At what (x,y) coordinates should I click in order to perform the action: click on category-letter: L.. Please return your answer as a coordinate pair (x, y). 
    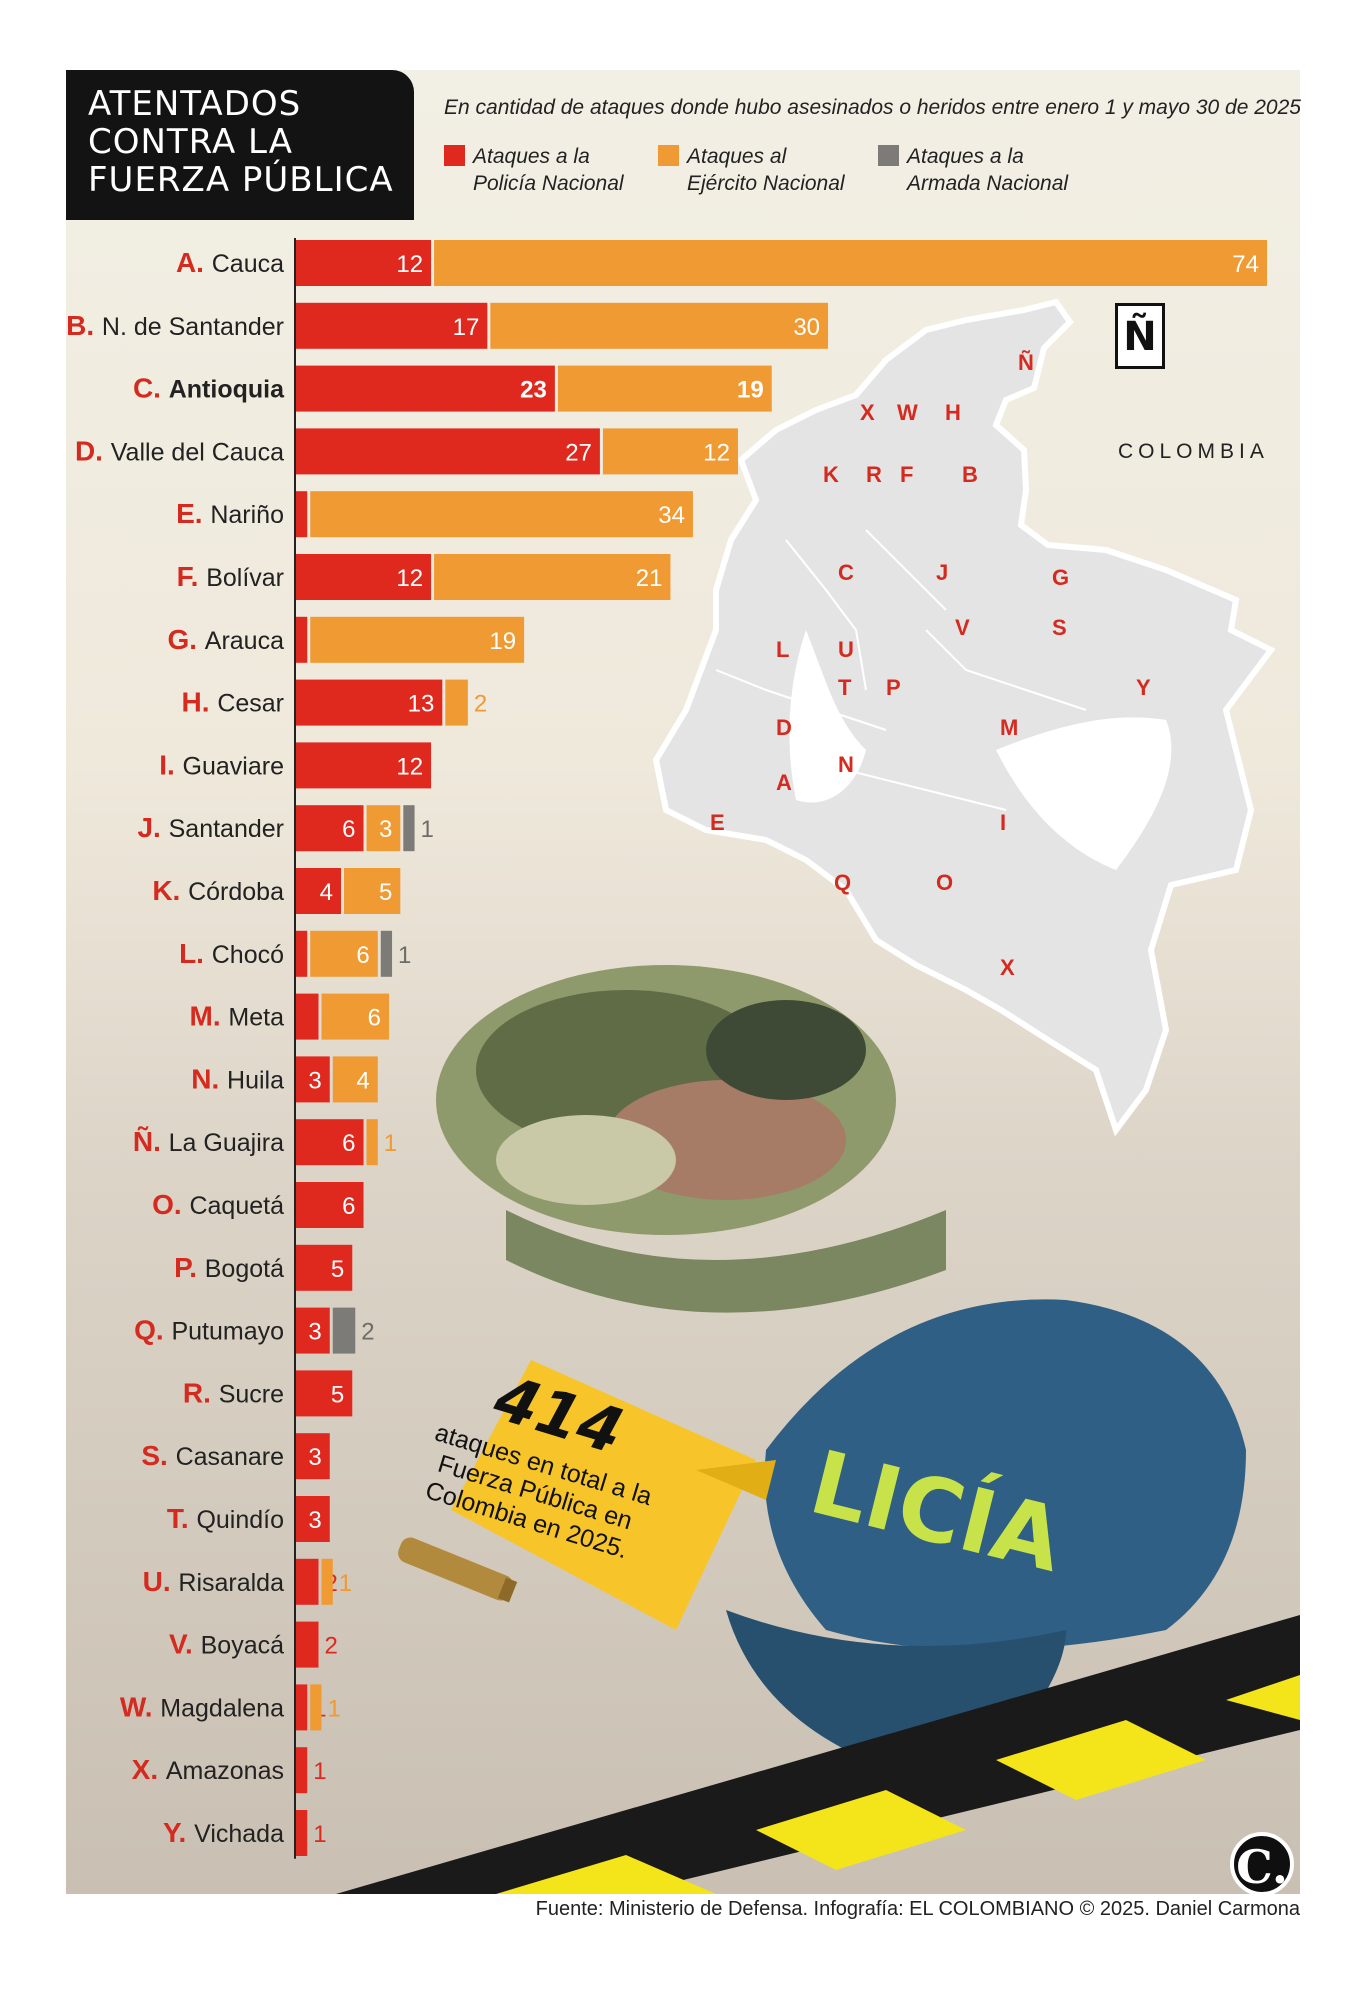
    Looking at the image, I should click on (195, 953).